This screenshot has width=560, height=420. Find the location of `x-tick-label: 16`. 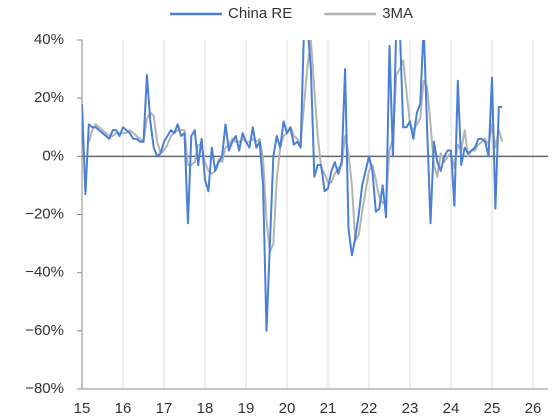

x-tick-label: 16 is located at coordinates (123, 408).